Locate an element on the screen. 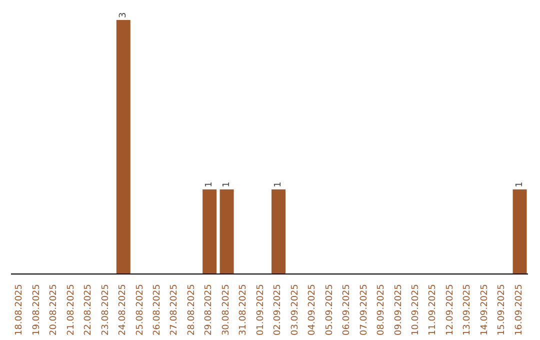 This screenshot has width=540, height=340. x-tick-label: 31.08.2025 is located at coordinates (243, 310).